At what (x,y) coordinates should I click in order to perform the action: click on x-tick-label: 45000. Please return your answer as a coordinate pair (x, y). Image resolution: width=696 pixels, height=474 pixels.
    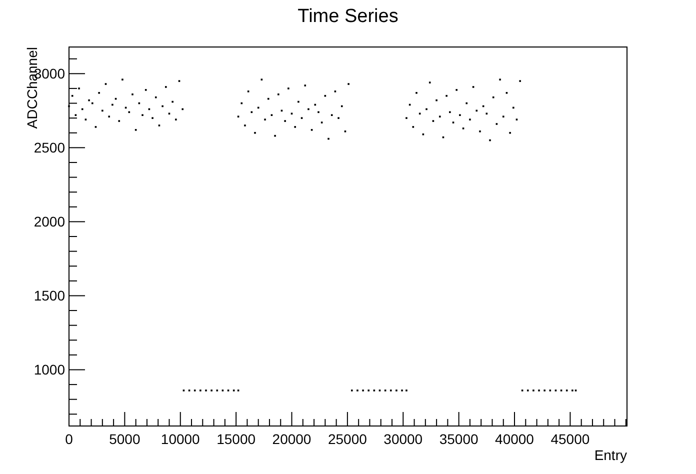
    Looking at the image, I should click on (570, 439).